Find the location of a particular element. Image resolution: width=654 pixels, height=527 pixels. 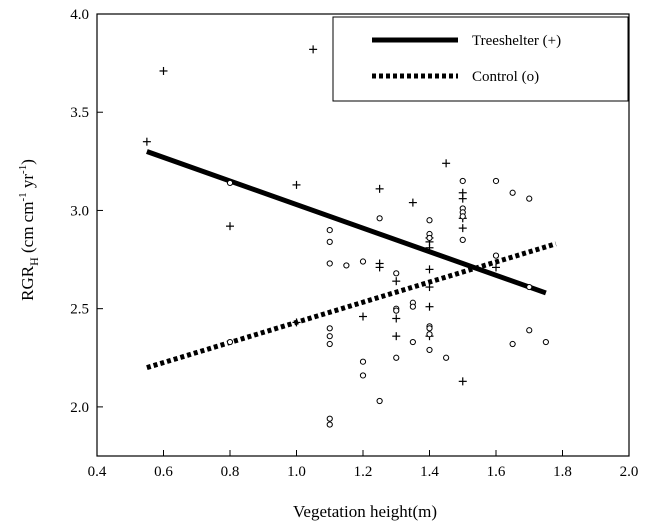

x-tick-label: 0.8 is located at coordinates (230, 472).